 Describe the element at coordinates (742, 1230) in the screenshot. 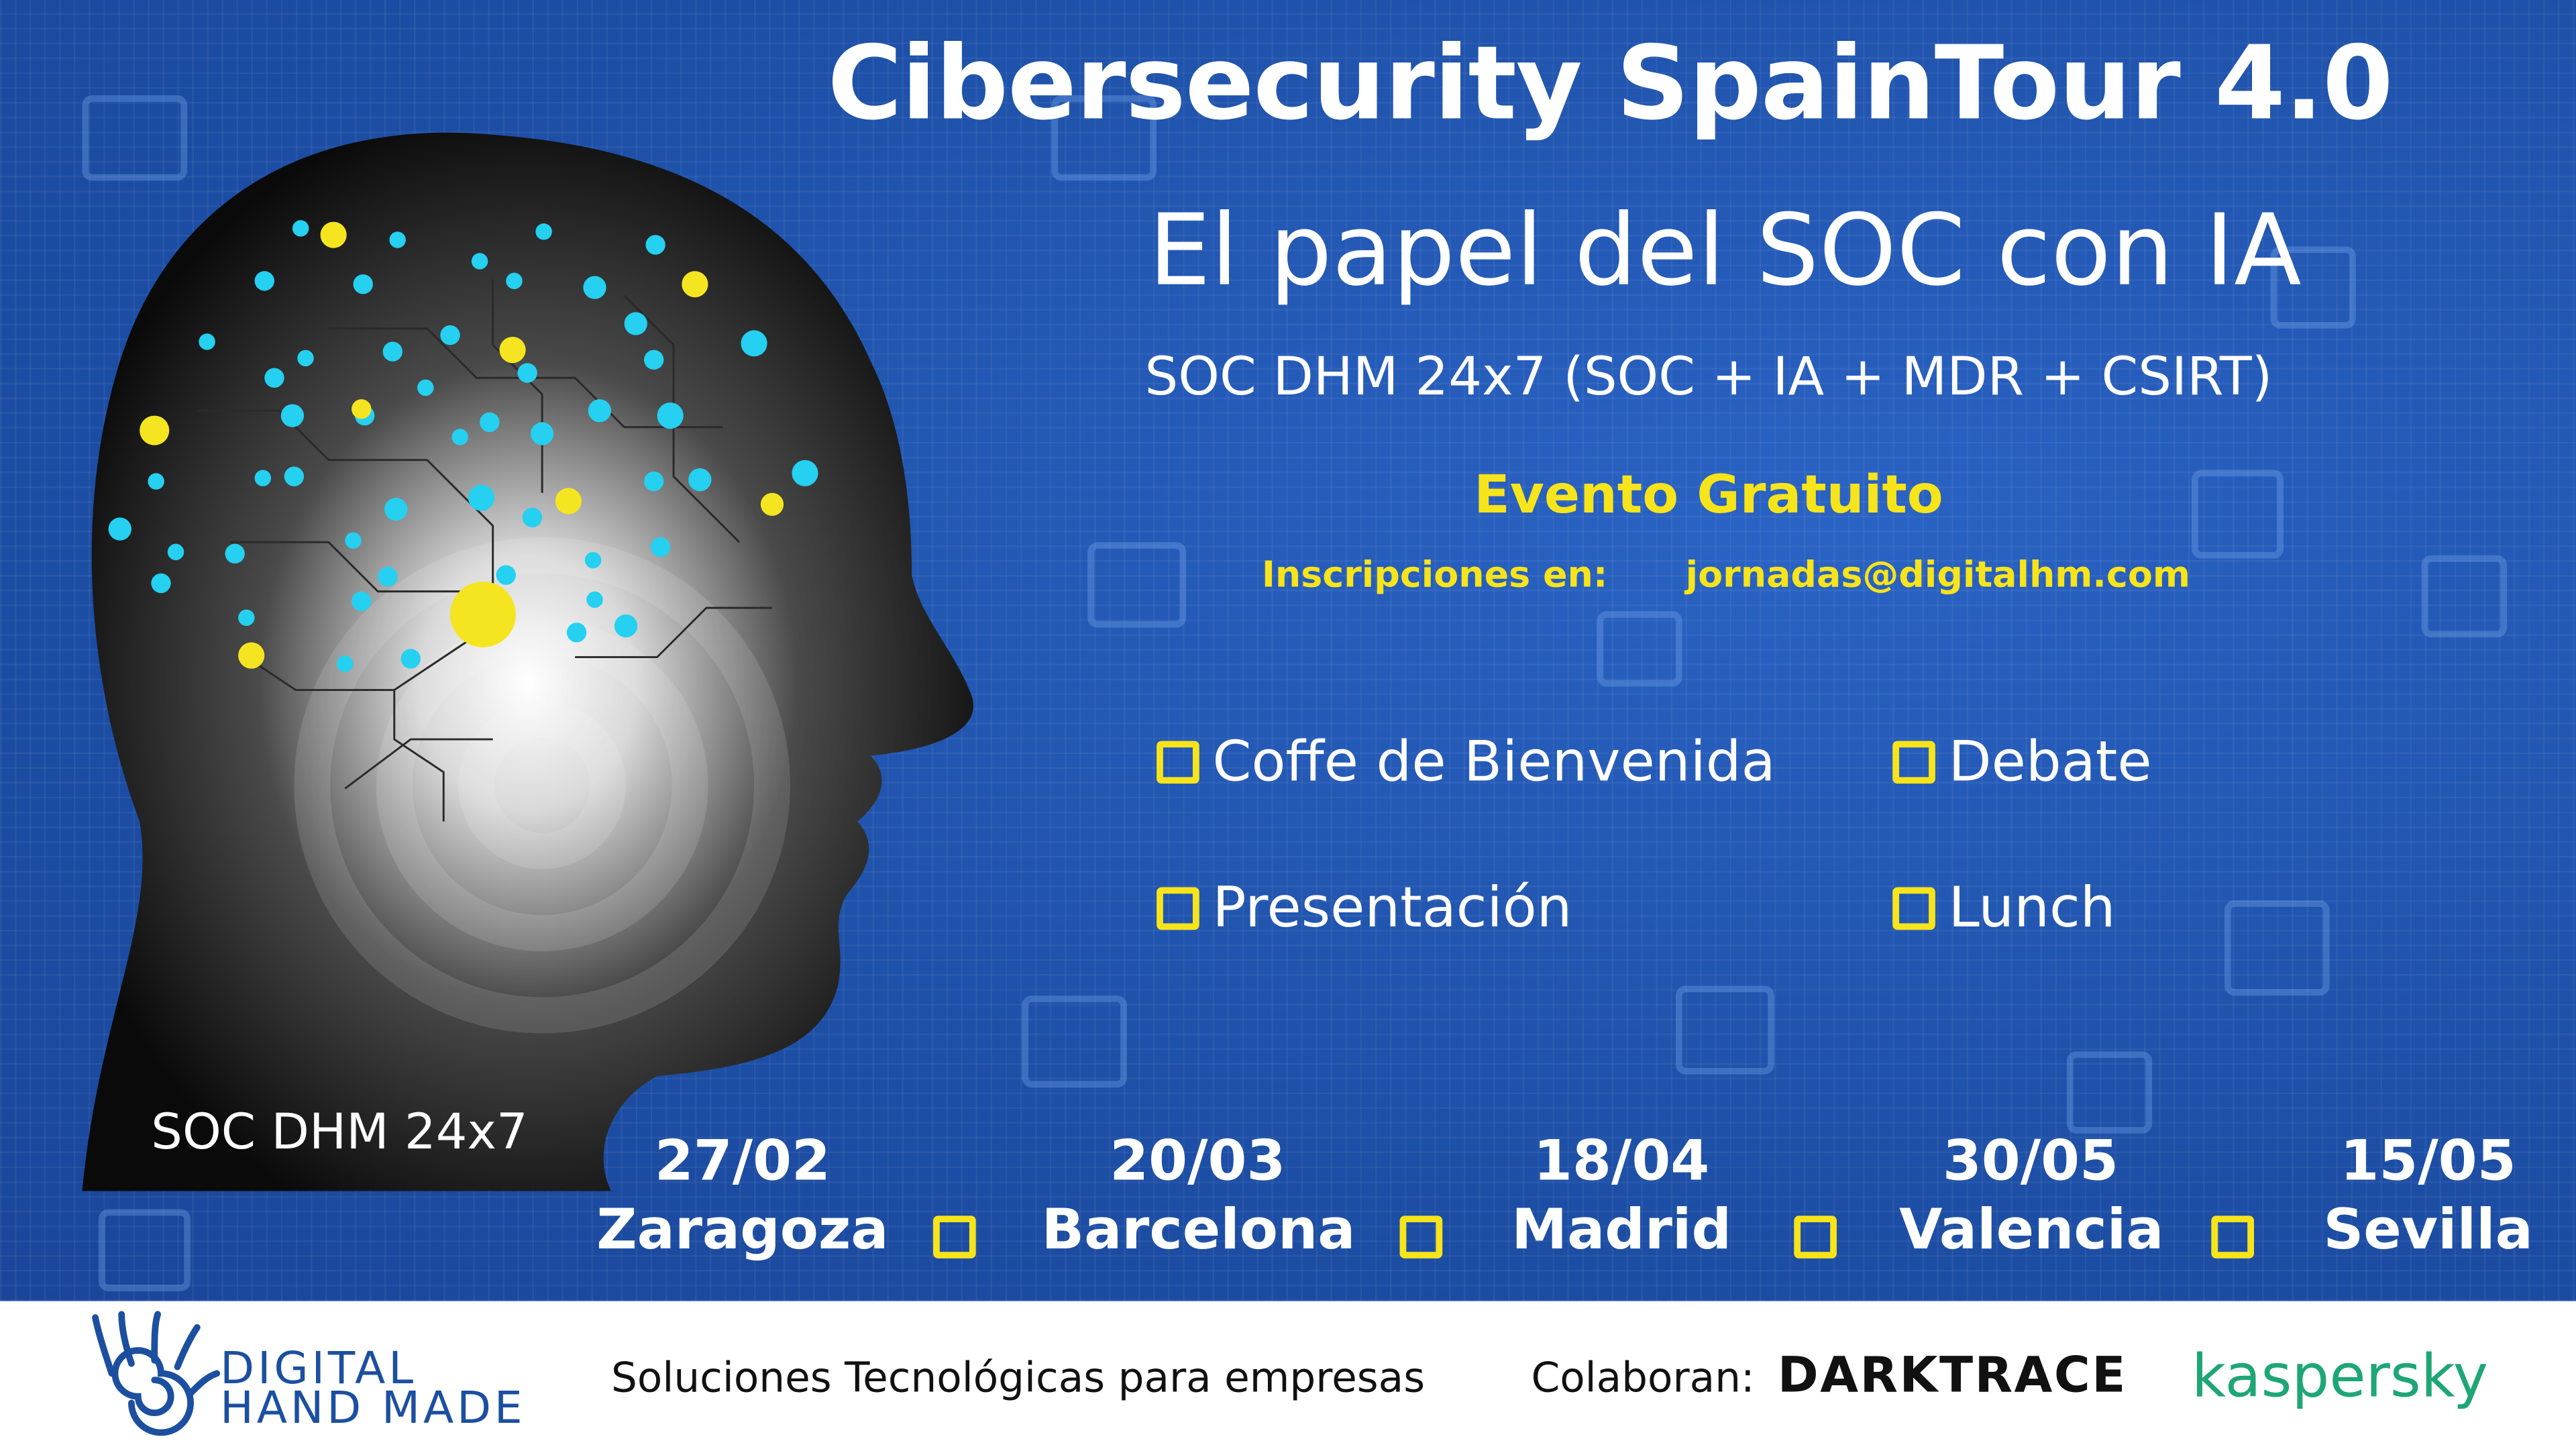

I see `city-name: Zaragoza` at that location.